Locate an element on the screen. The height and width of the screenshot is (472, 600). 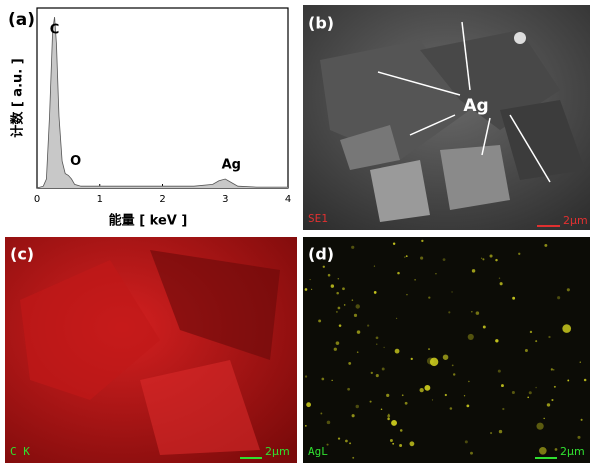
y-axis-label: 计数 [ a.u. ] is located at coordinates (18, 97).